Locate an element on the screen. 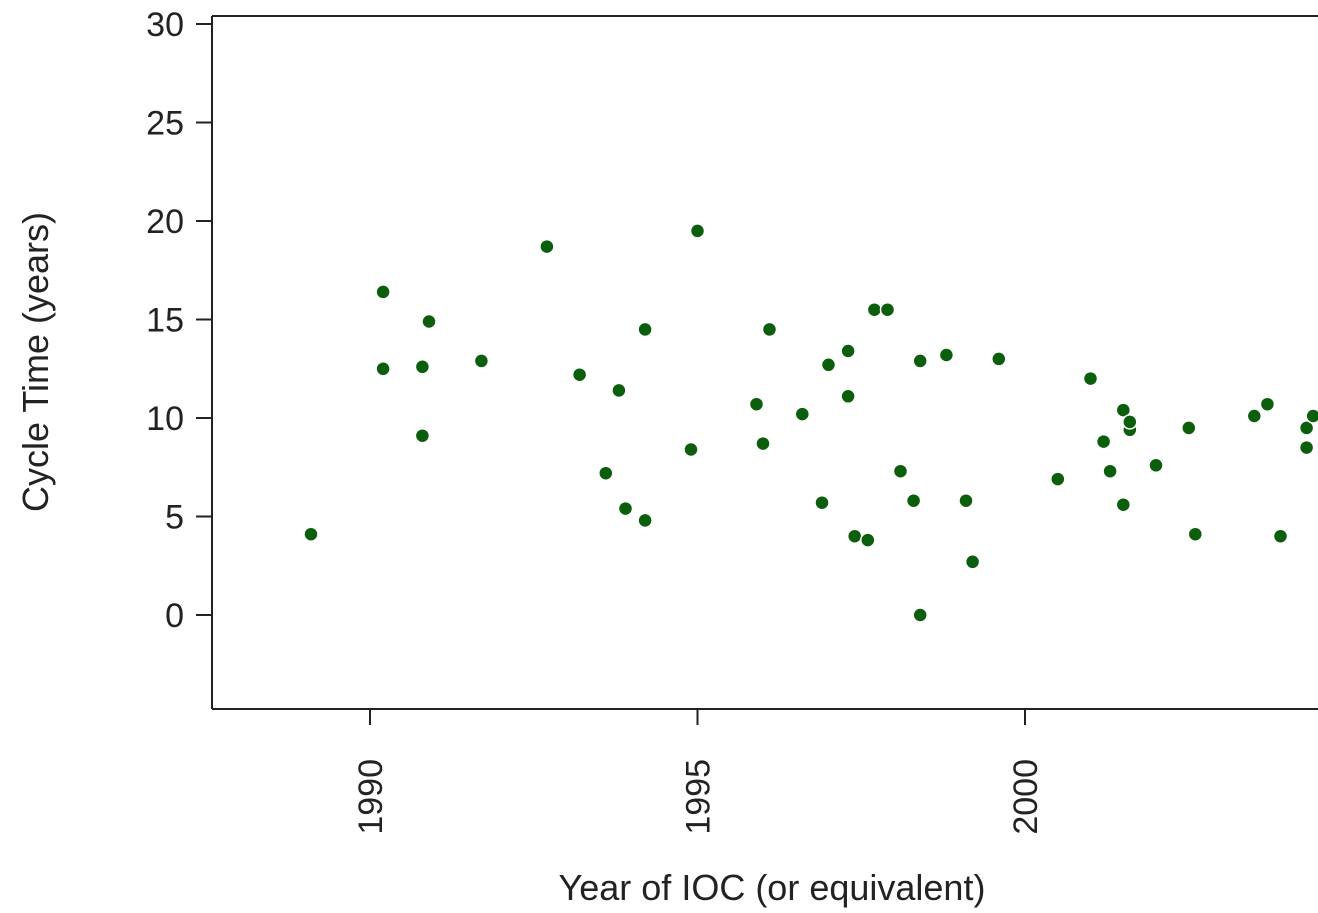  y-tick-label: 30 is located at coordinates (165, 25).